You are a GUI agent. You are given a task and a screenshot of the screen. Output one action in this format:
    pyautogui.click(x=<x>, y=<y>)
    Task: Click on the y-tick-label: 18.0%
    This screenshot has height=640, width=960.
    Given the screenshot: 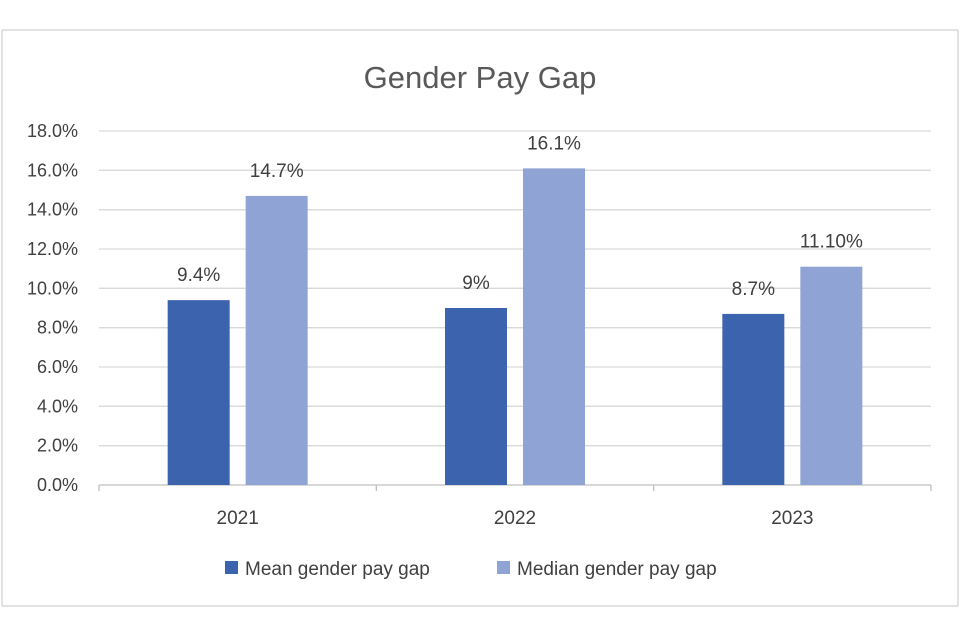 What is the action you would take?
    pyautogui.click(x=52, y=131)
    